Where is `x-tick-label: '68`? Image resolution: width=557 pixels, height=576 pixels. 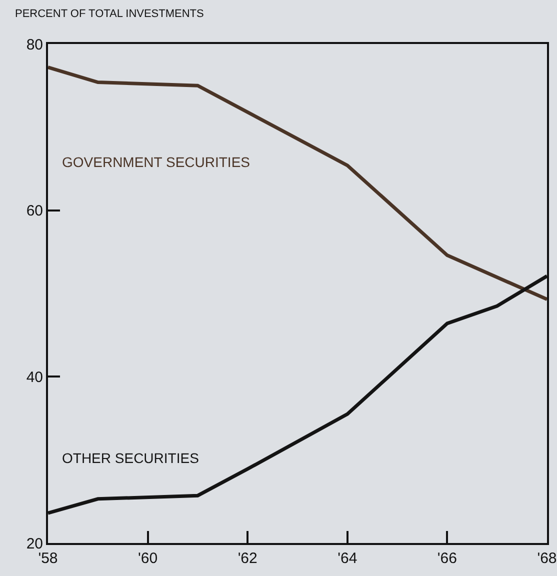
x-tick-label: '68 is located at coordinates (547, 558).